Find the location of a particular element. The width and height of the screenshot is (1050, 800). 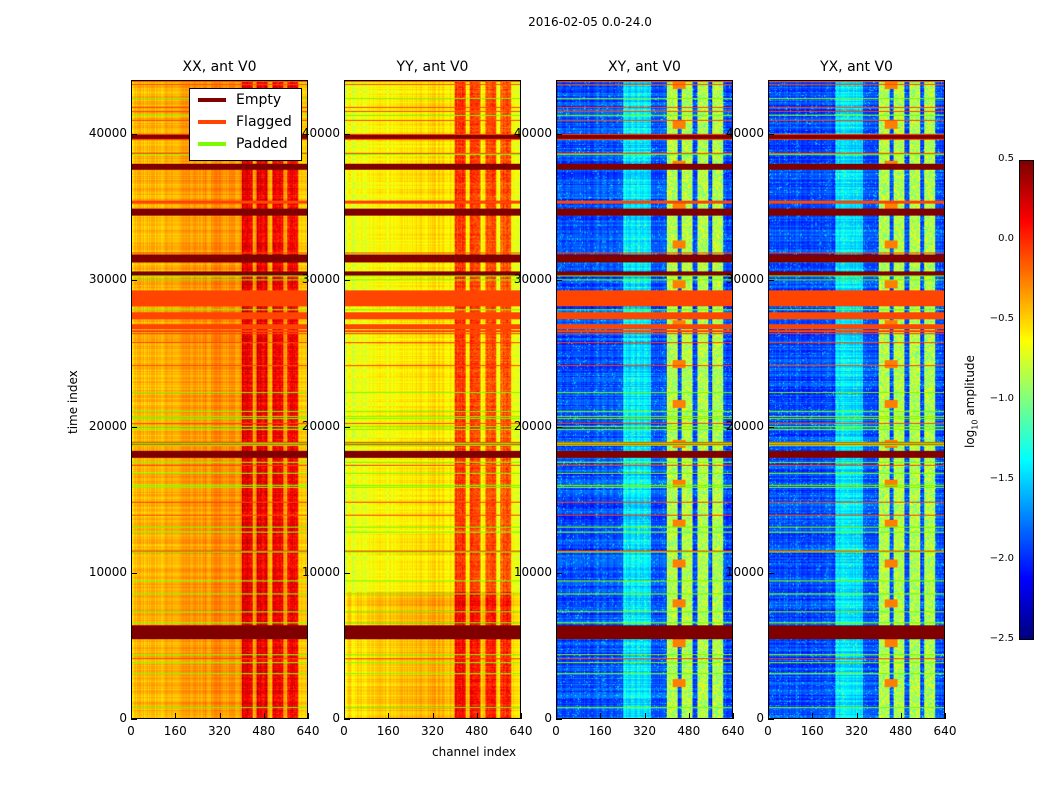

legend-entry-flagged: Flagged is located at coordinates (245, 122).